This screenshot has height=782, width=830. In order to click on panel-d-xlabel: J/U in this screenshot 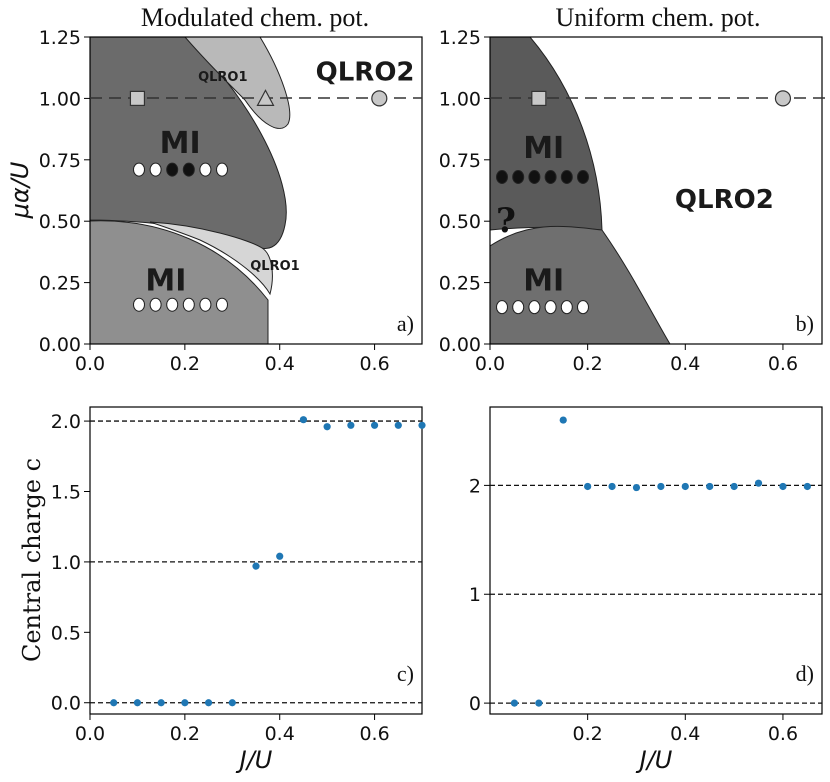, I will do `click(654, 760)`.